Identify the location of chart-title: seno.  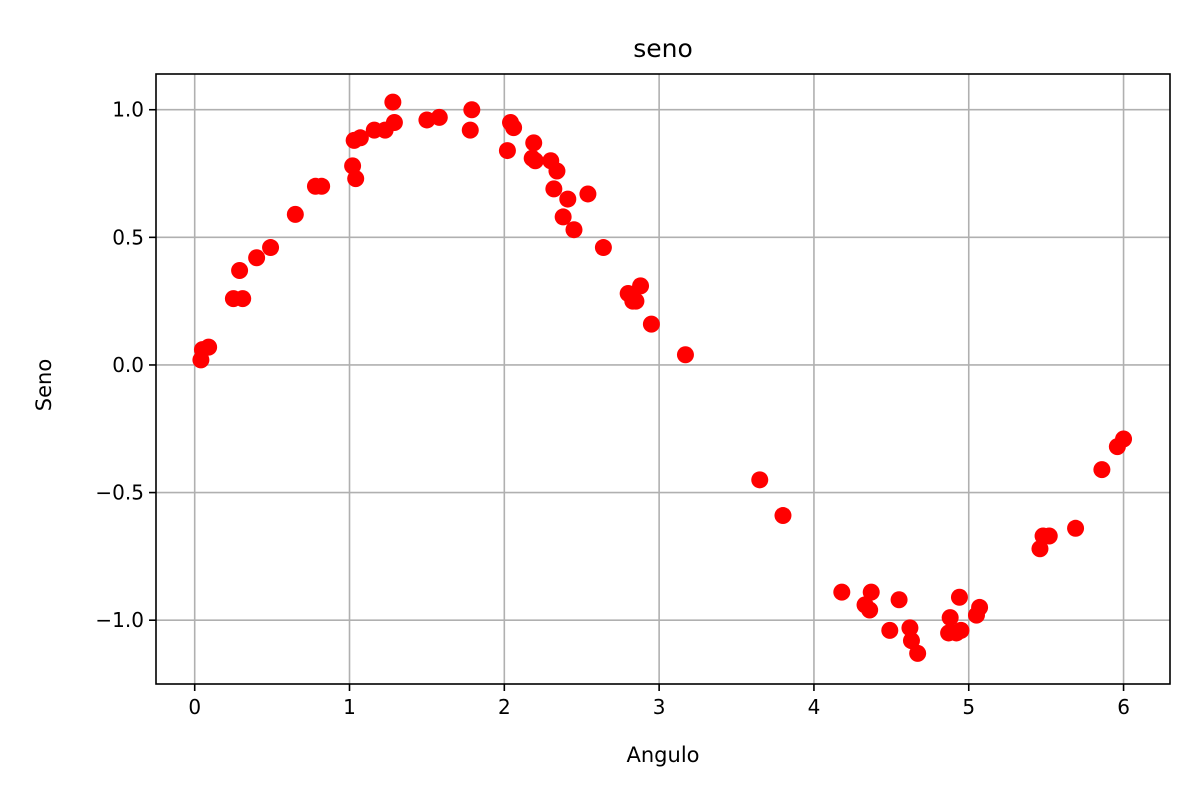
(663, 48).